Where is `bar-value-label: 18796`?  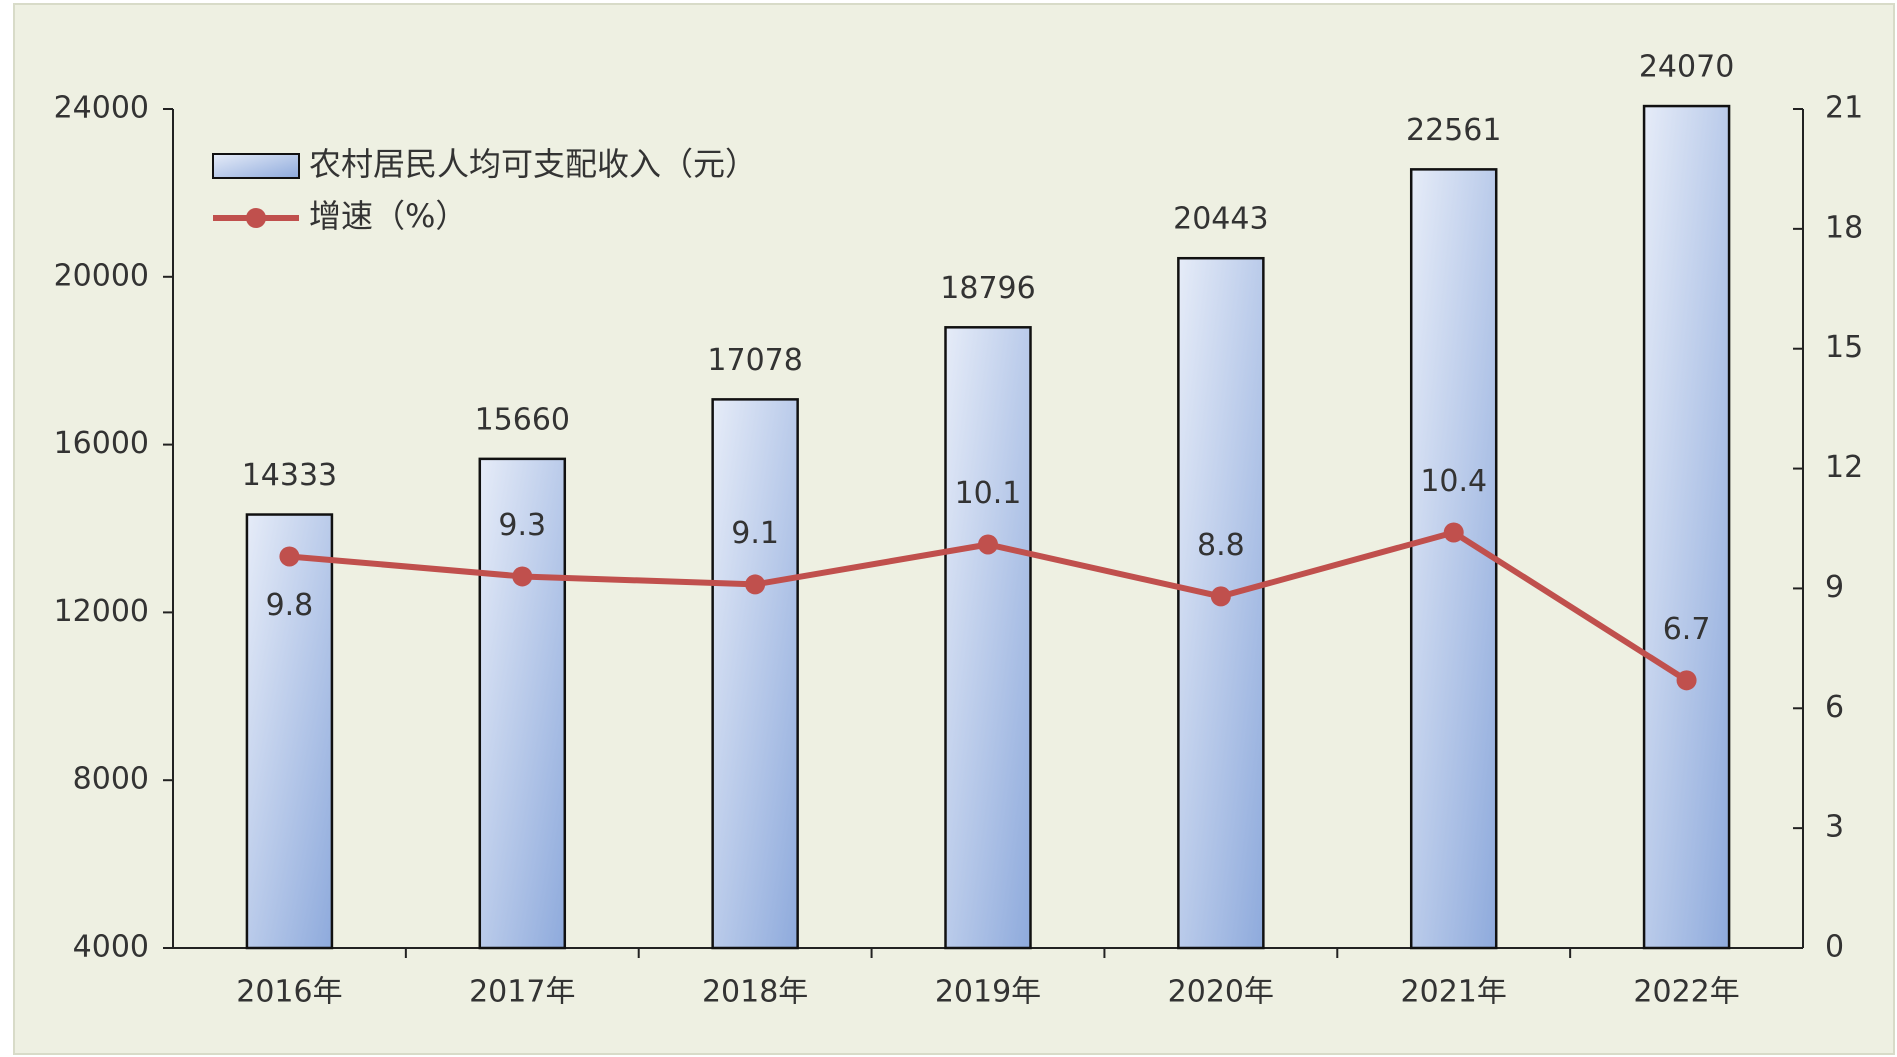
bar-value-label: 18796 is located at coordinates (987, 288).